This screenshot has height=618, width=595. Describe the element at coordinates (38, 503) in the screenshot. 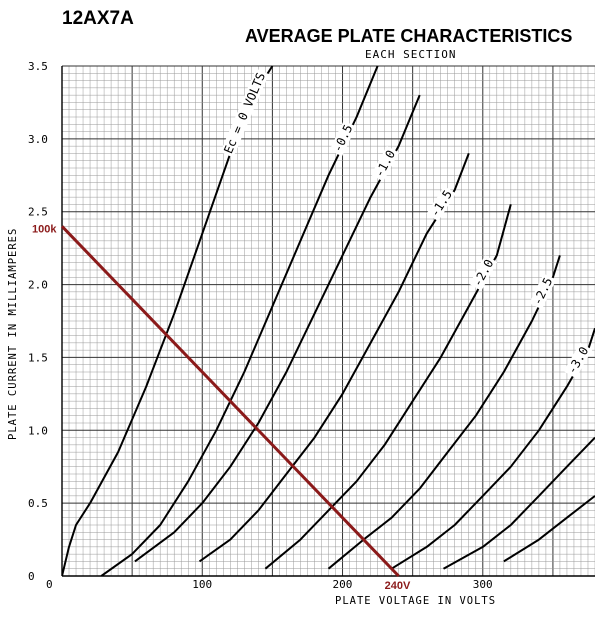

I see `y-tick-label: 0.5` at that location.